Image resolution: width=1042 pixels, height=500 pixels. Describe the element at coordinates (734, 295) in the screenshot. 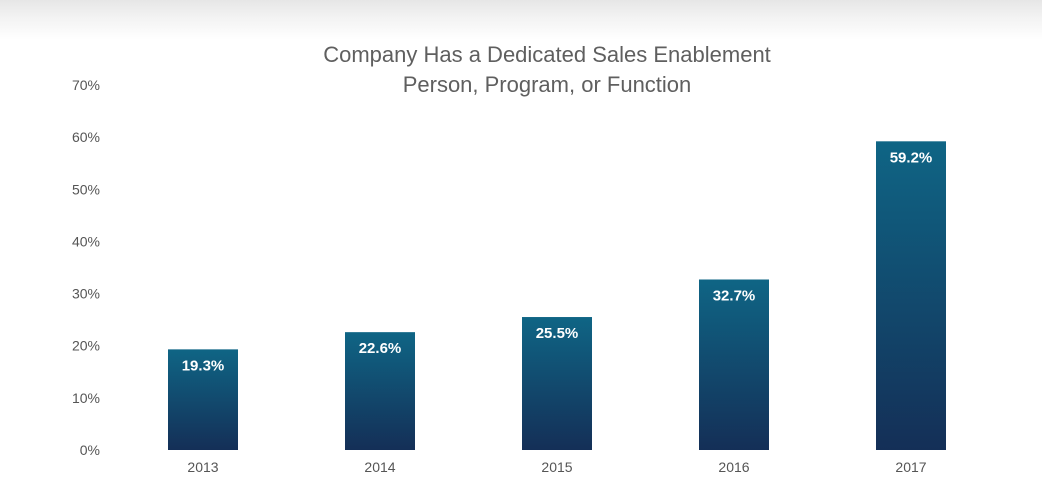

I see `data-label-2016: 32.7%` at that location.